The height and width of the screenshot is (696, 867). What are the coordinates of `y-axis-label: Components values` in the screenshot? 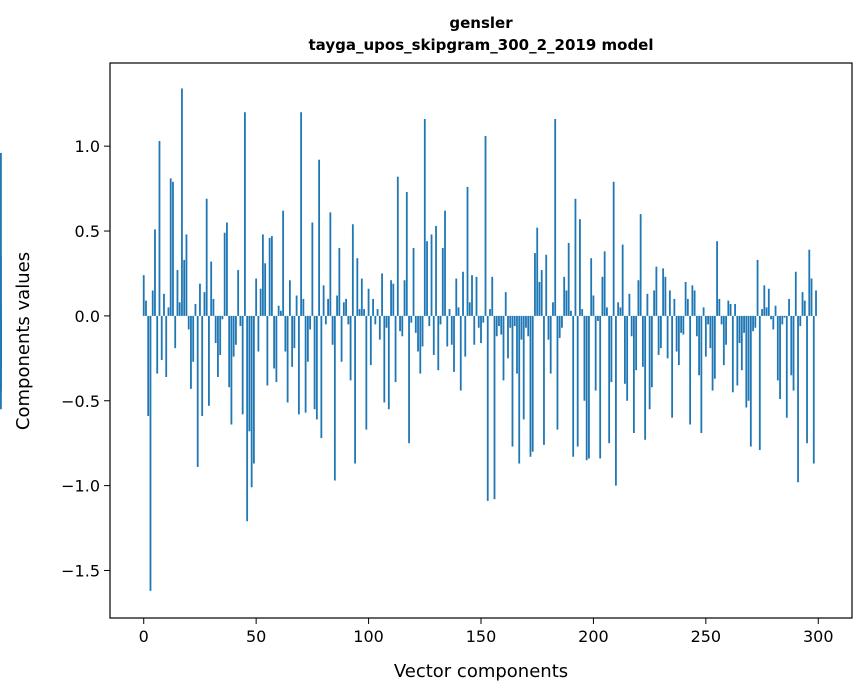 It's located at (23, 341).